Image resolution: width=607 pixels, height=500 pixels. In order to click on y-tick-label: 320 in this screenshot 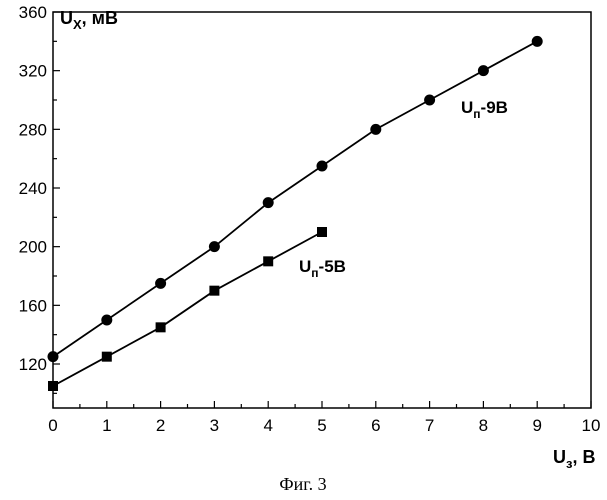, I will do `click(33, 71)`.